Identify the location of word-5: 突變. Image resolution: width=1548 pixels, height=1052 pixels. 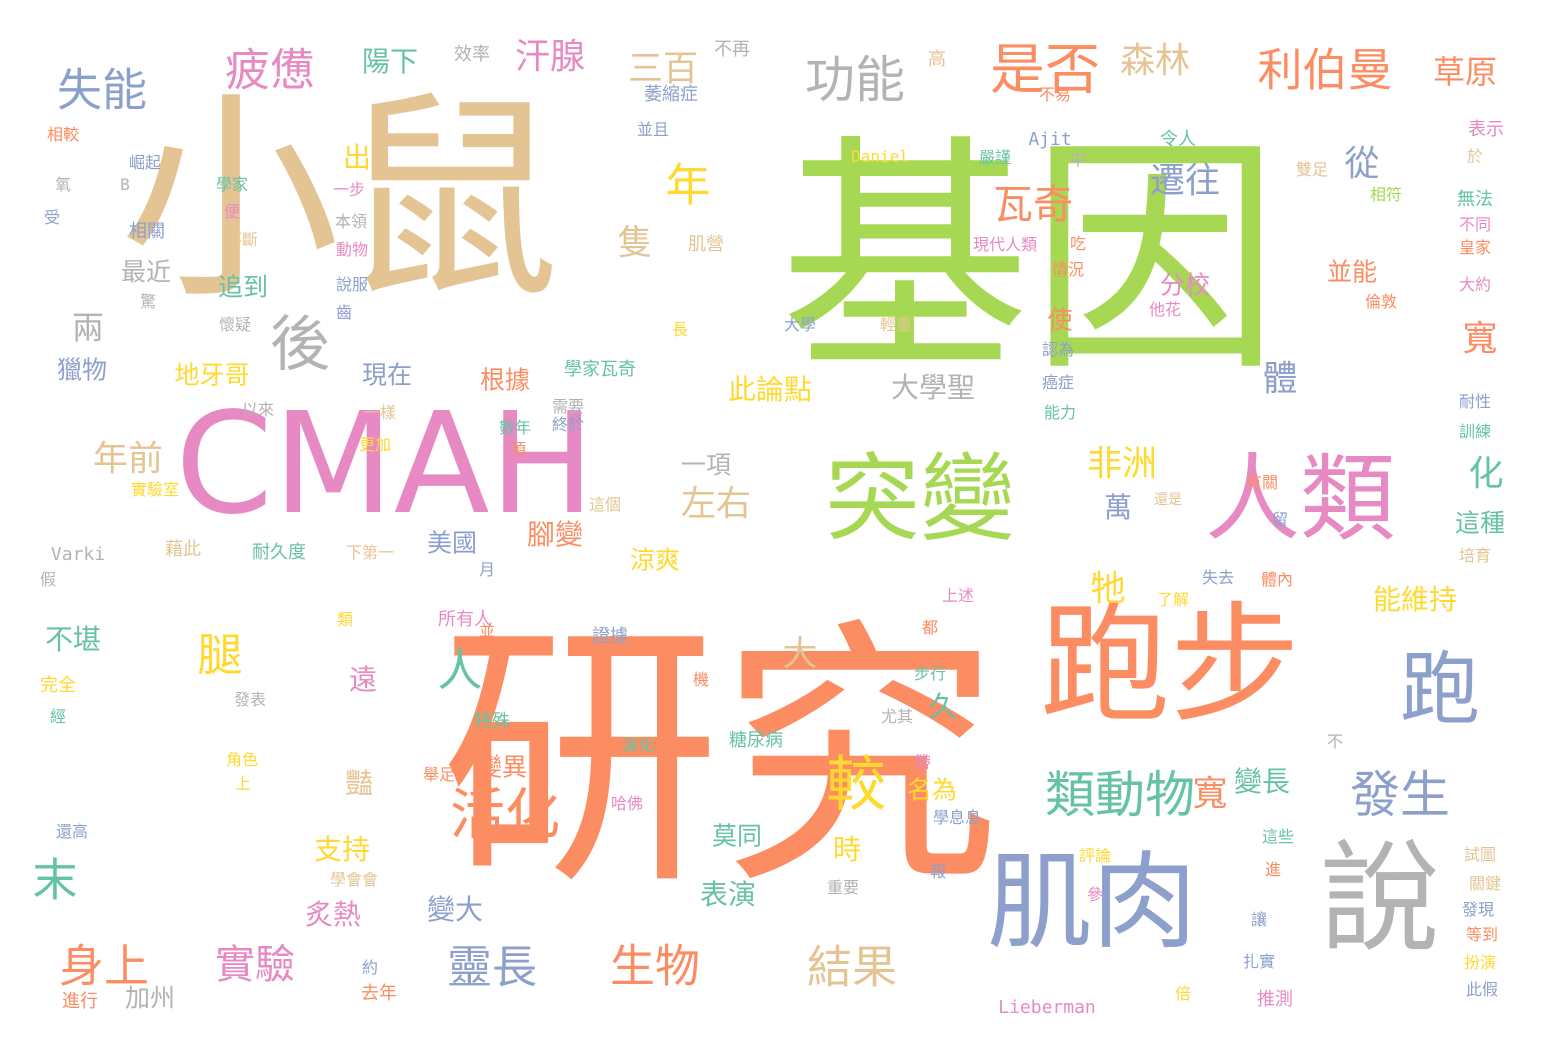
(920, 499).